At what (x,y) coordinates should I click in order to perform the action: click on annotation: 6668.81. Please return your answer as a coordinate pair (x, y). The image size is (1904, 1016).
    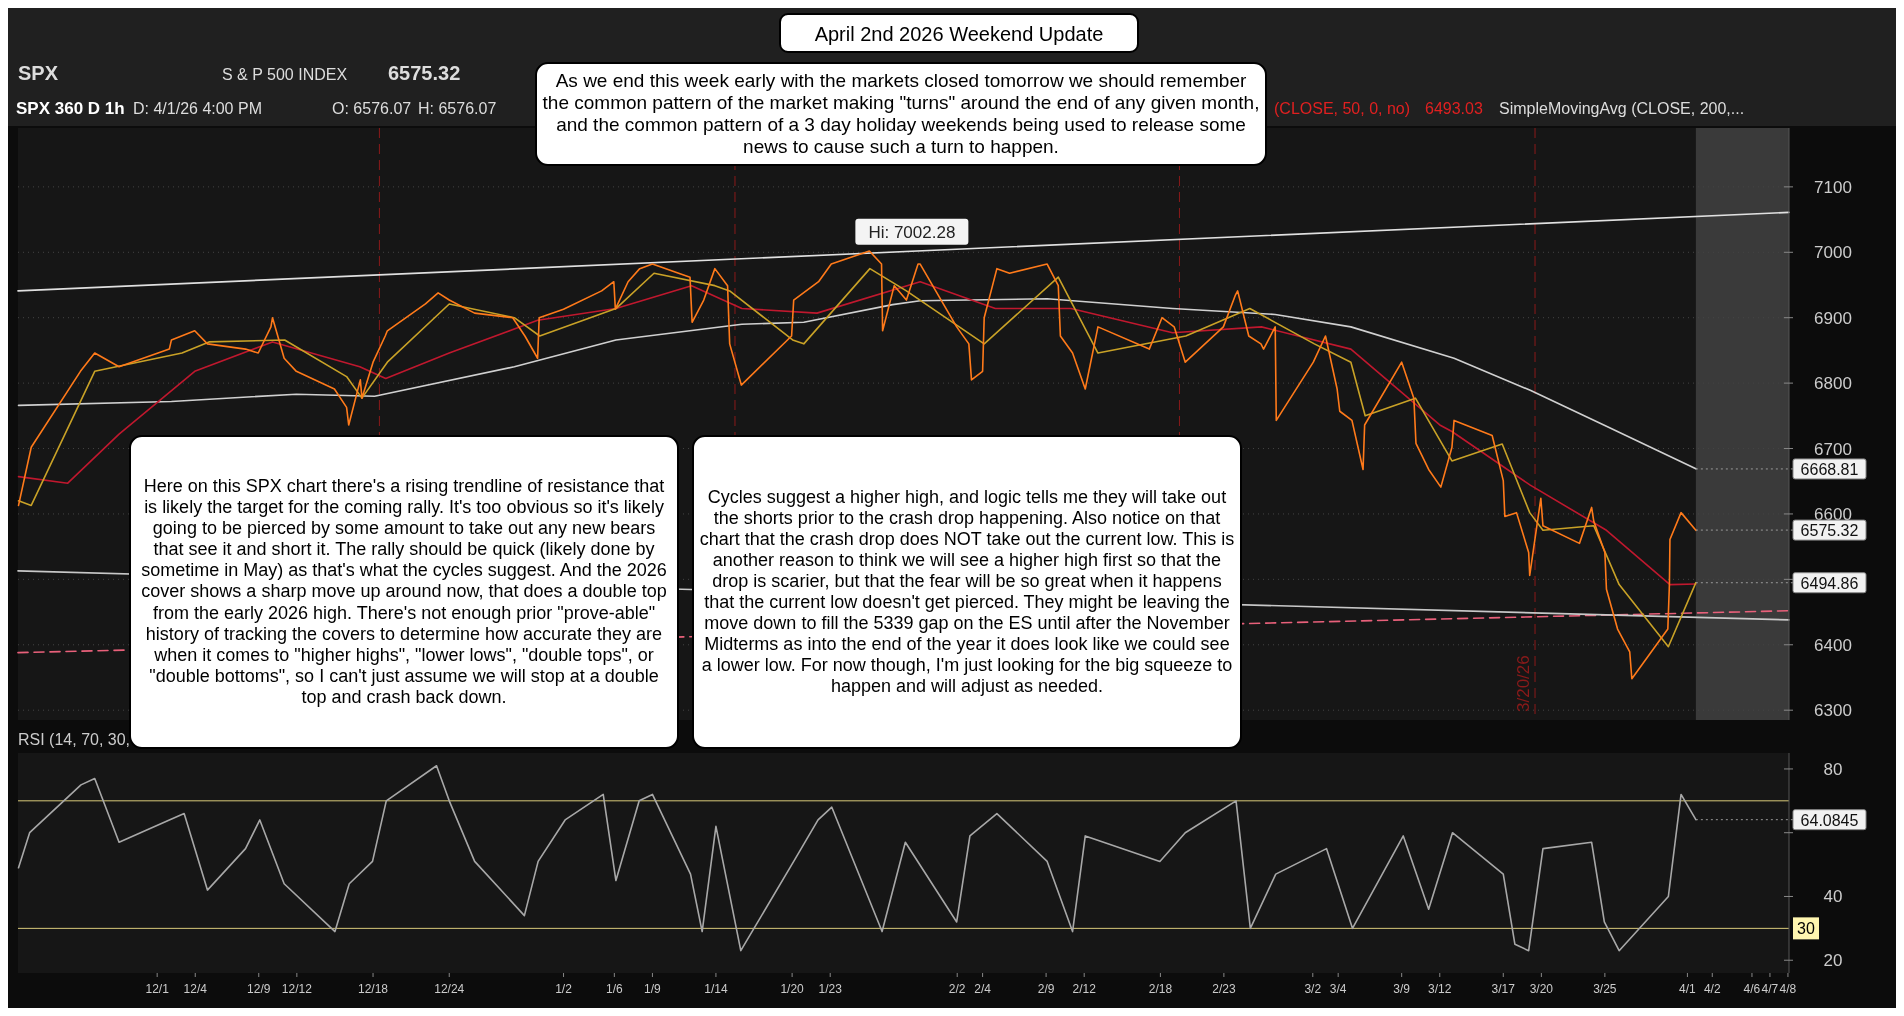
    Looking at the image, I should click on (1829, 469).